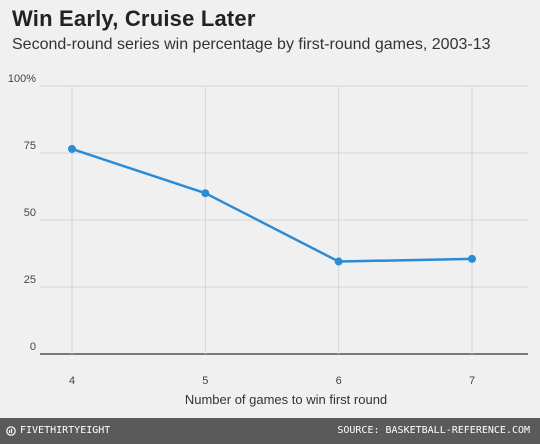 Image resolution: width=540 pixels, height=444 pixels. Describe the element at coordinates (286, 399) in the screenshot. I see `x-axis-title: Number of games to win first round` at that location.